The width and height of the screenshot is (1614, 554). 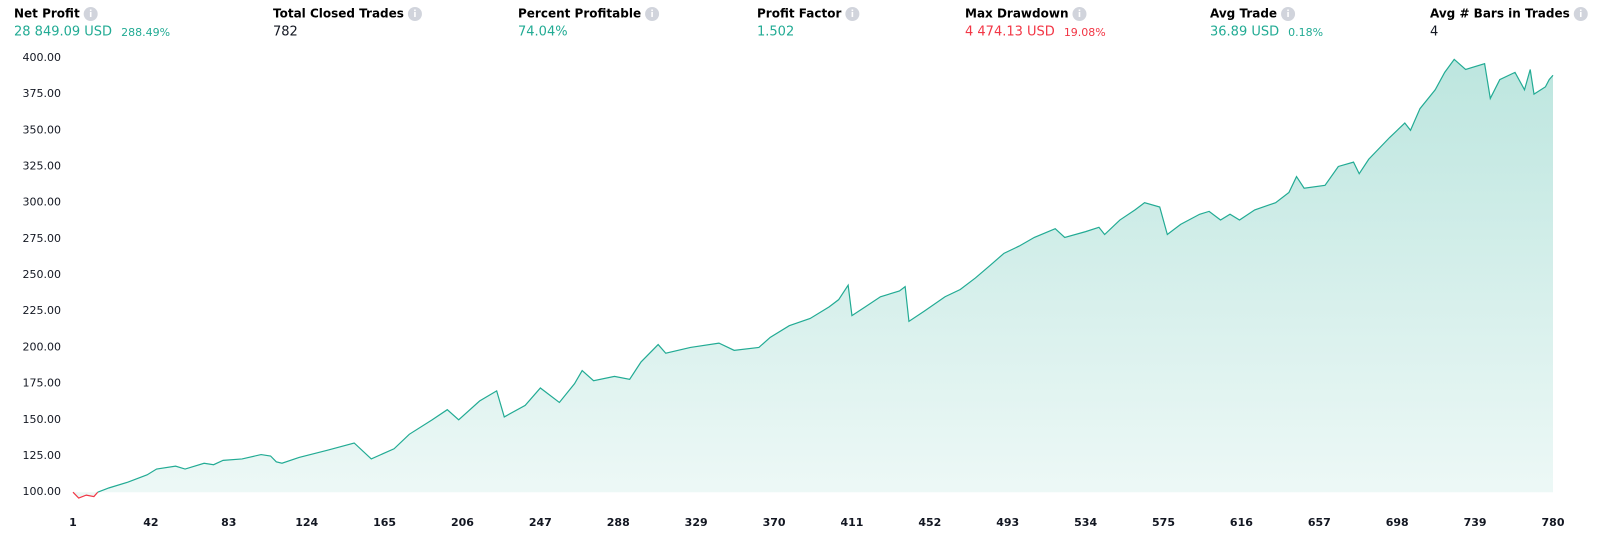 What do you see at coordinates (42, 238) in the screenshot?
I see `y-tick-label: 275.00` at bounding box center [42, 238].